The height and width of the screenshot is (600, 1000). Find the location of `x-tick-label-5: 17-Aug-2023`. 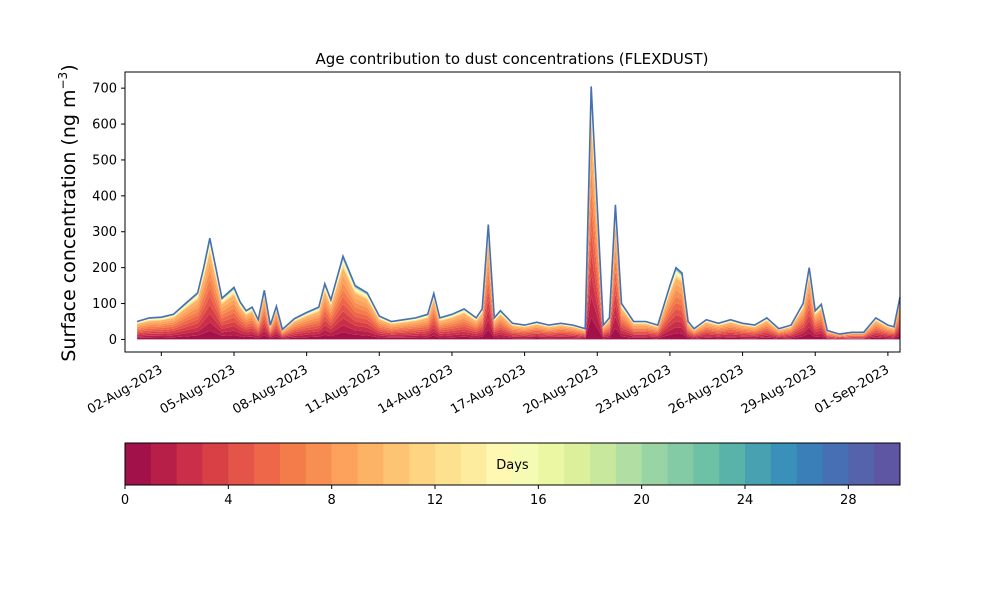

x-tick-label-5: 17-Aug-2023 is located at coordinates (488, 389).